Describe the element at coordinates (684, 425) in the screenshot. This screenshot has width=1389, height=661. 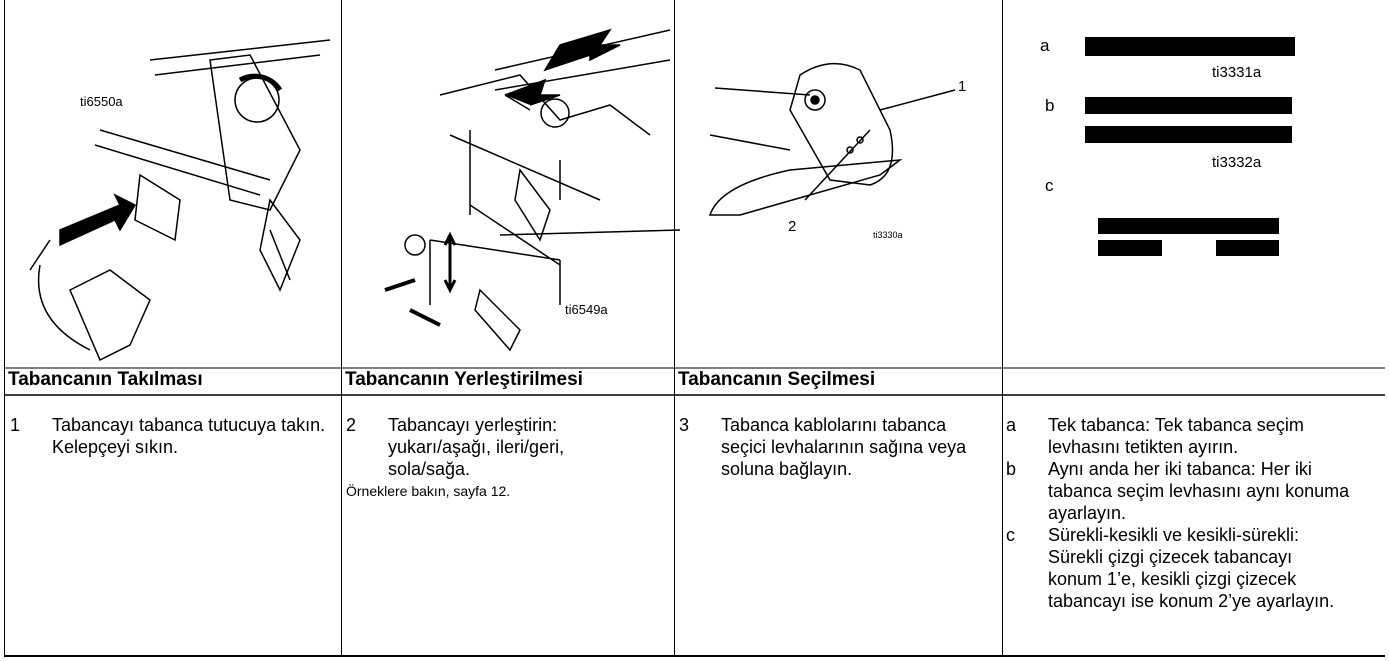
I see `step-number: 3` at that location.